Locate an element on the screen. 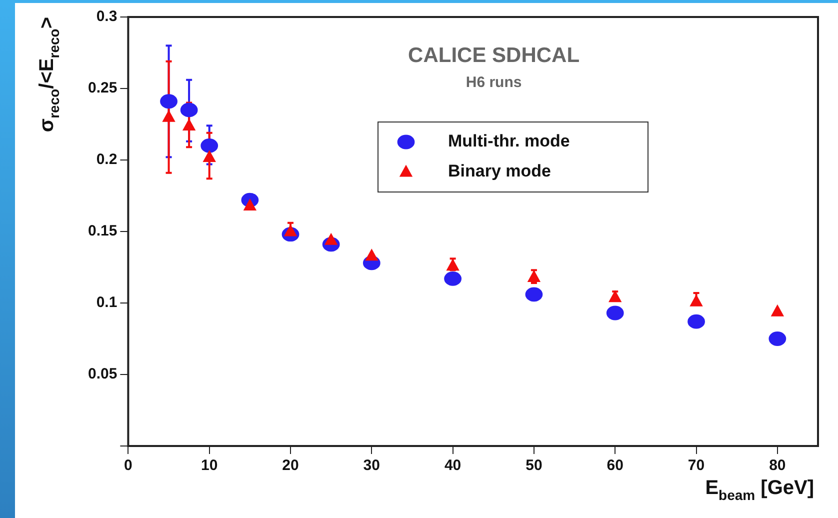  y-axis-title: σreco/<Ereco> is located at coordinates (49, 74).